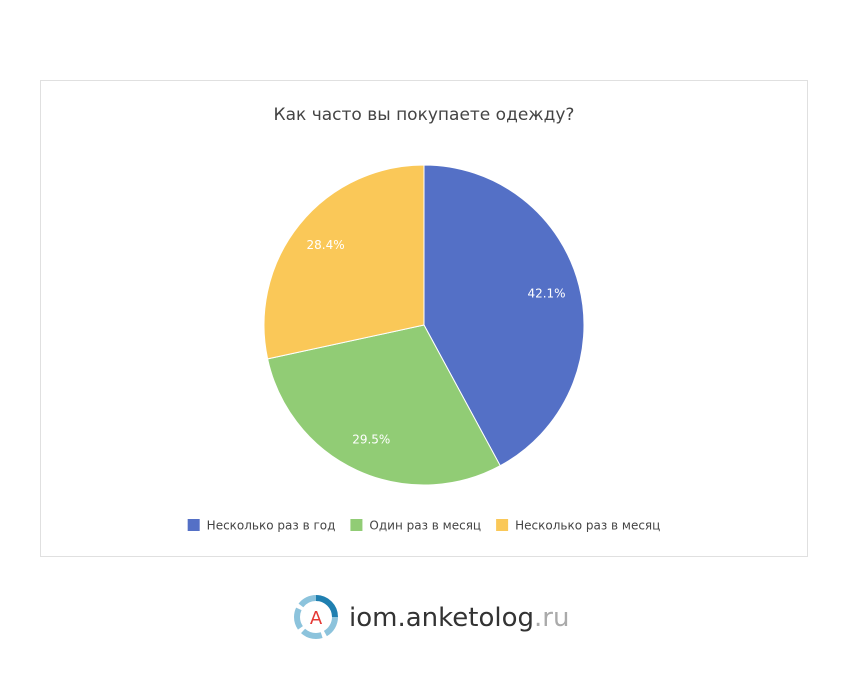 The height and width of the screenshot is (679, 848). Describe the element at coordinates (551, 618) in the screenshot. I see `logo-tld: .ru` at that location.